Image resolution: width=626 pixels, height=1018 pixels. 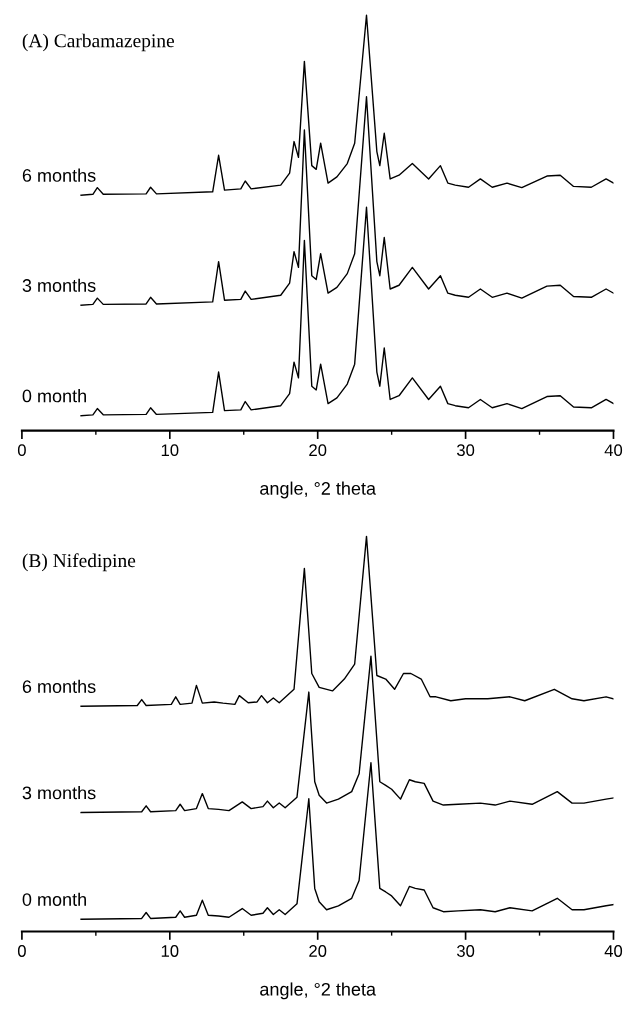 I want to click on text: (B) Nifedipine, so click(x=79, y=562).